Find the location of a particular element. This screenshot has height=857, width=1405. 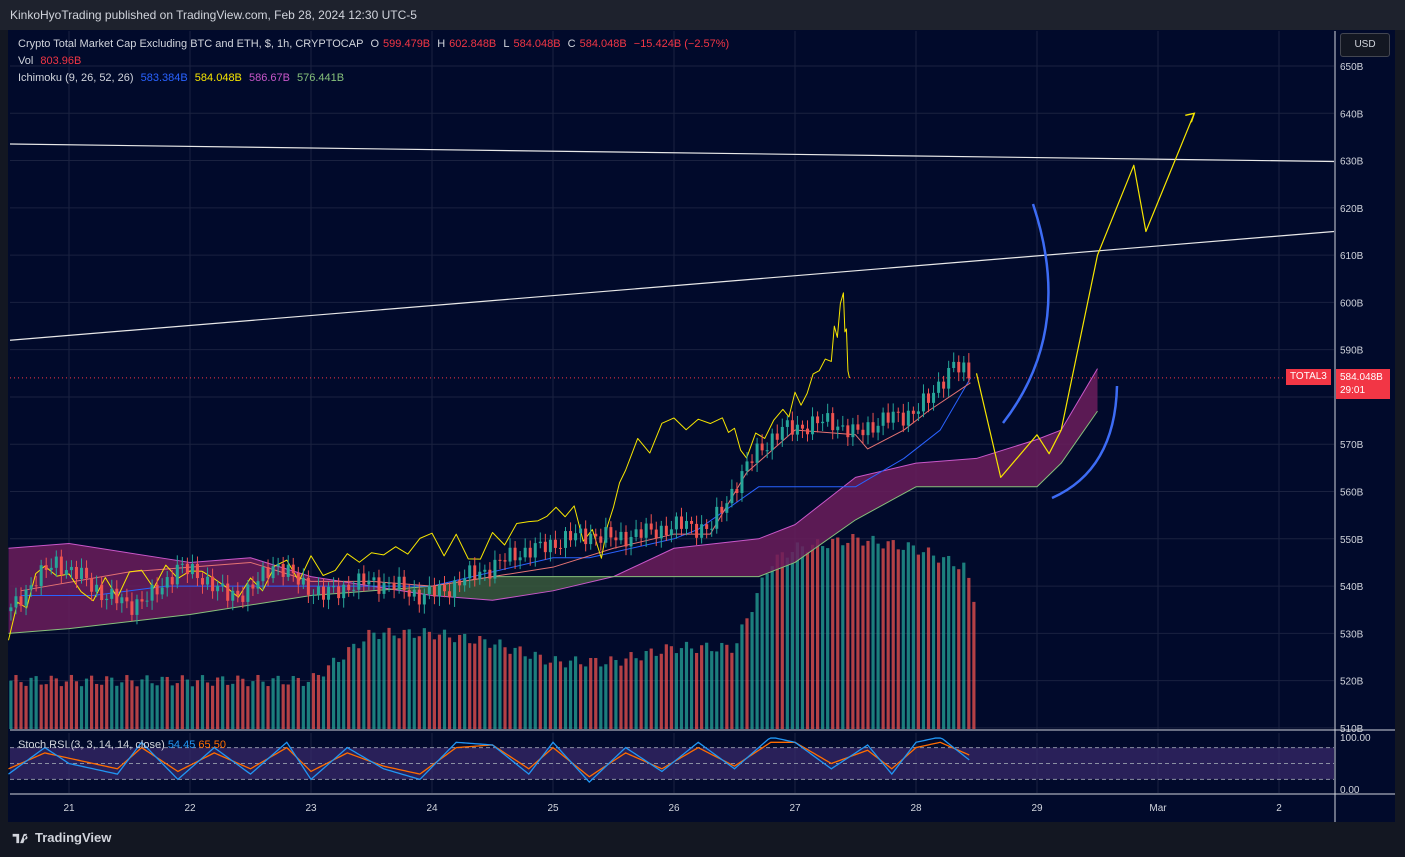

tradingview-logo-icon is located at coordinates (20, 838).